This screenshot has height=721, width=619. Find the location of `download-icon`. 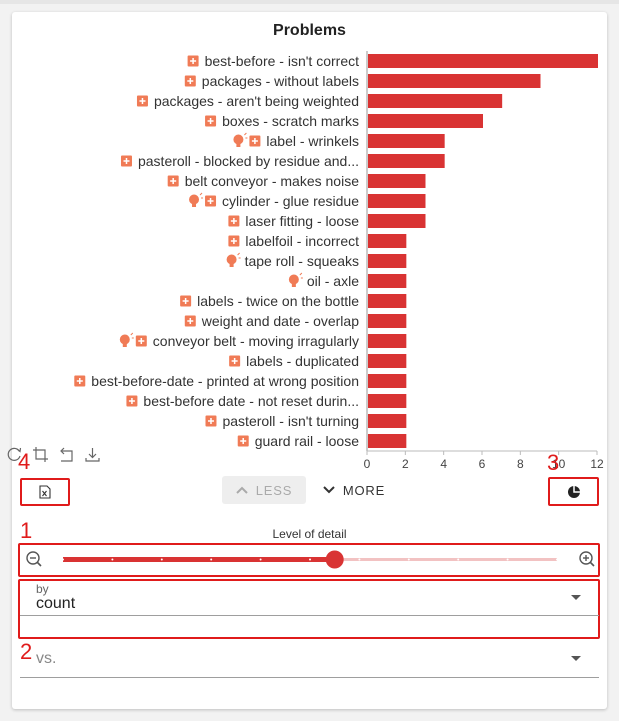

download-icon is located at coordinates (92, 454).